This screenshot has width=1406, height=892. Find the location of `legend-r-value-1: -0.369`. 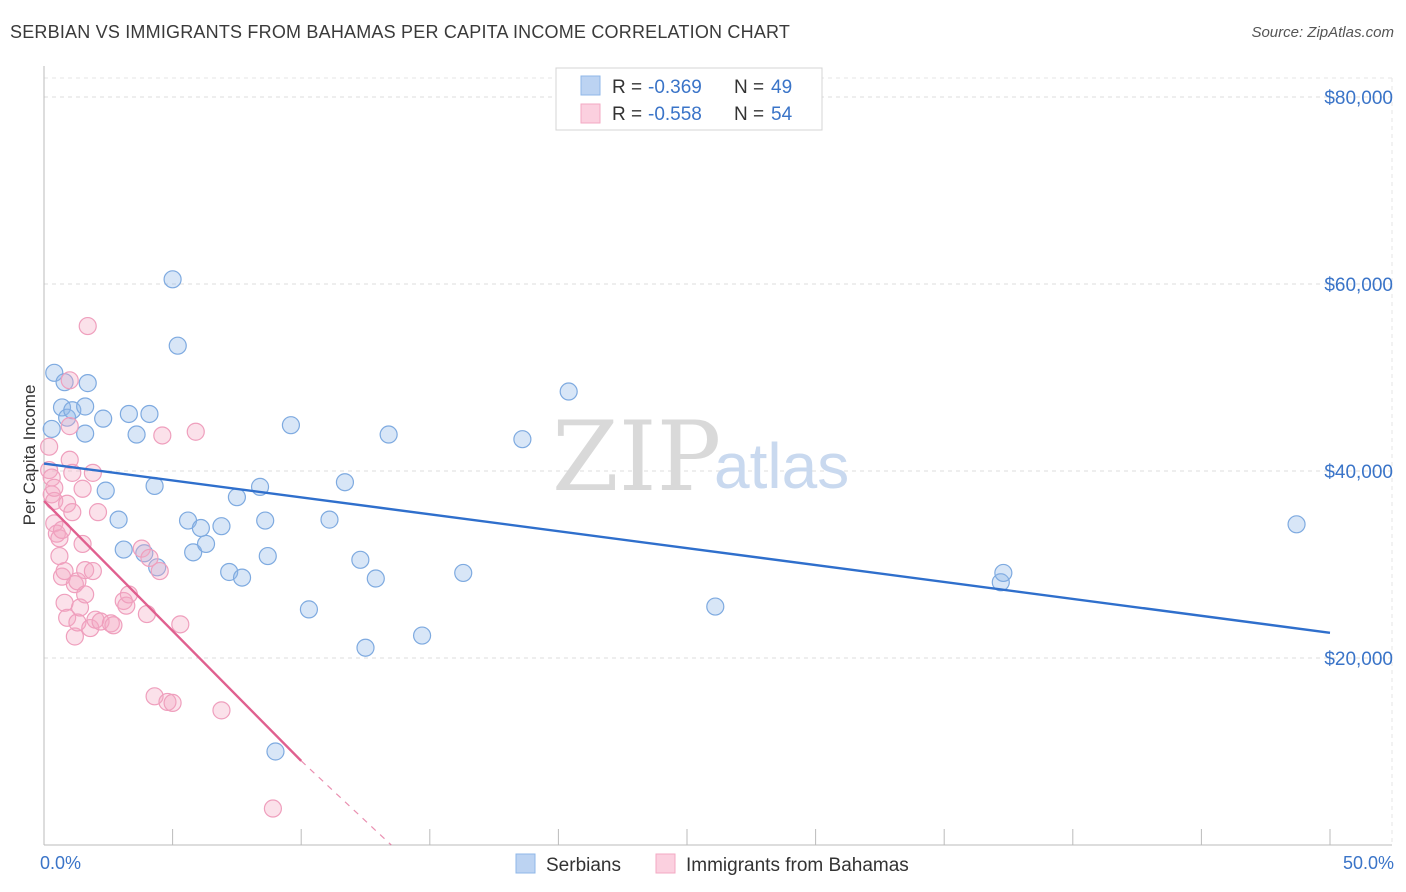

legend-r-value-1: -0.369 is located at coordinates (675, 87).